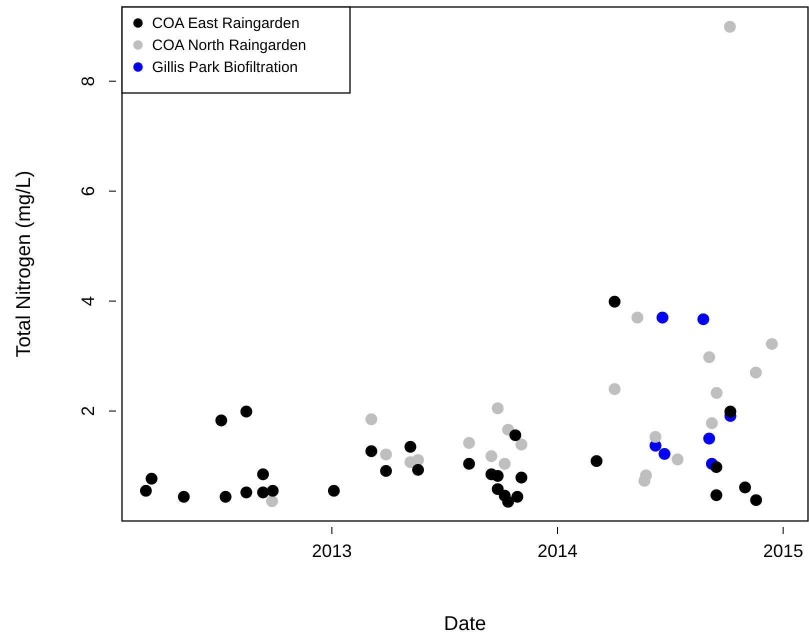  I want to click on legend-label: COA North Raingarden, so click(229, 45).